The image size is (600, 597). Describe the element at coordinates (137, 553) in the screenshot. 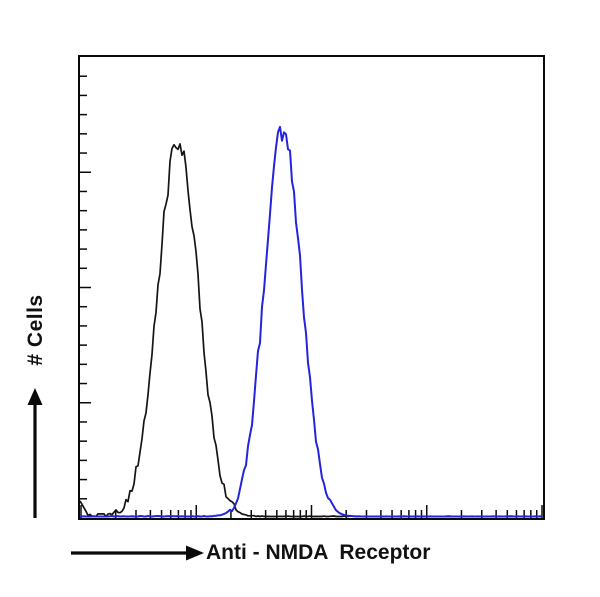

I see `x-axis-arrow-icon` at that location.